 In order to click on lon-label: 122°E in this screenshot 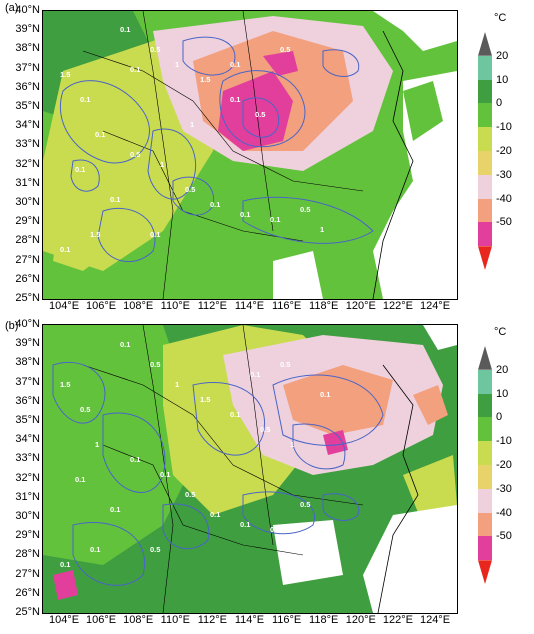, I will do `click(397, 306)`.